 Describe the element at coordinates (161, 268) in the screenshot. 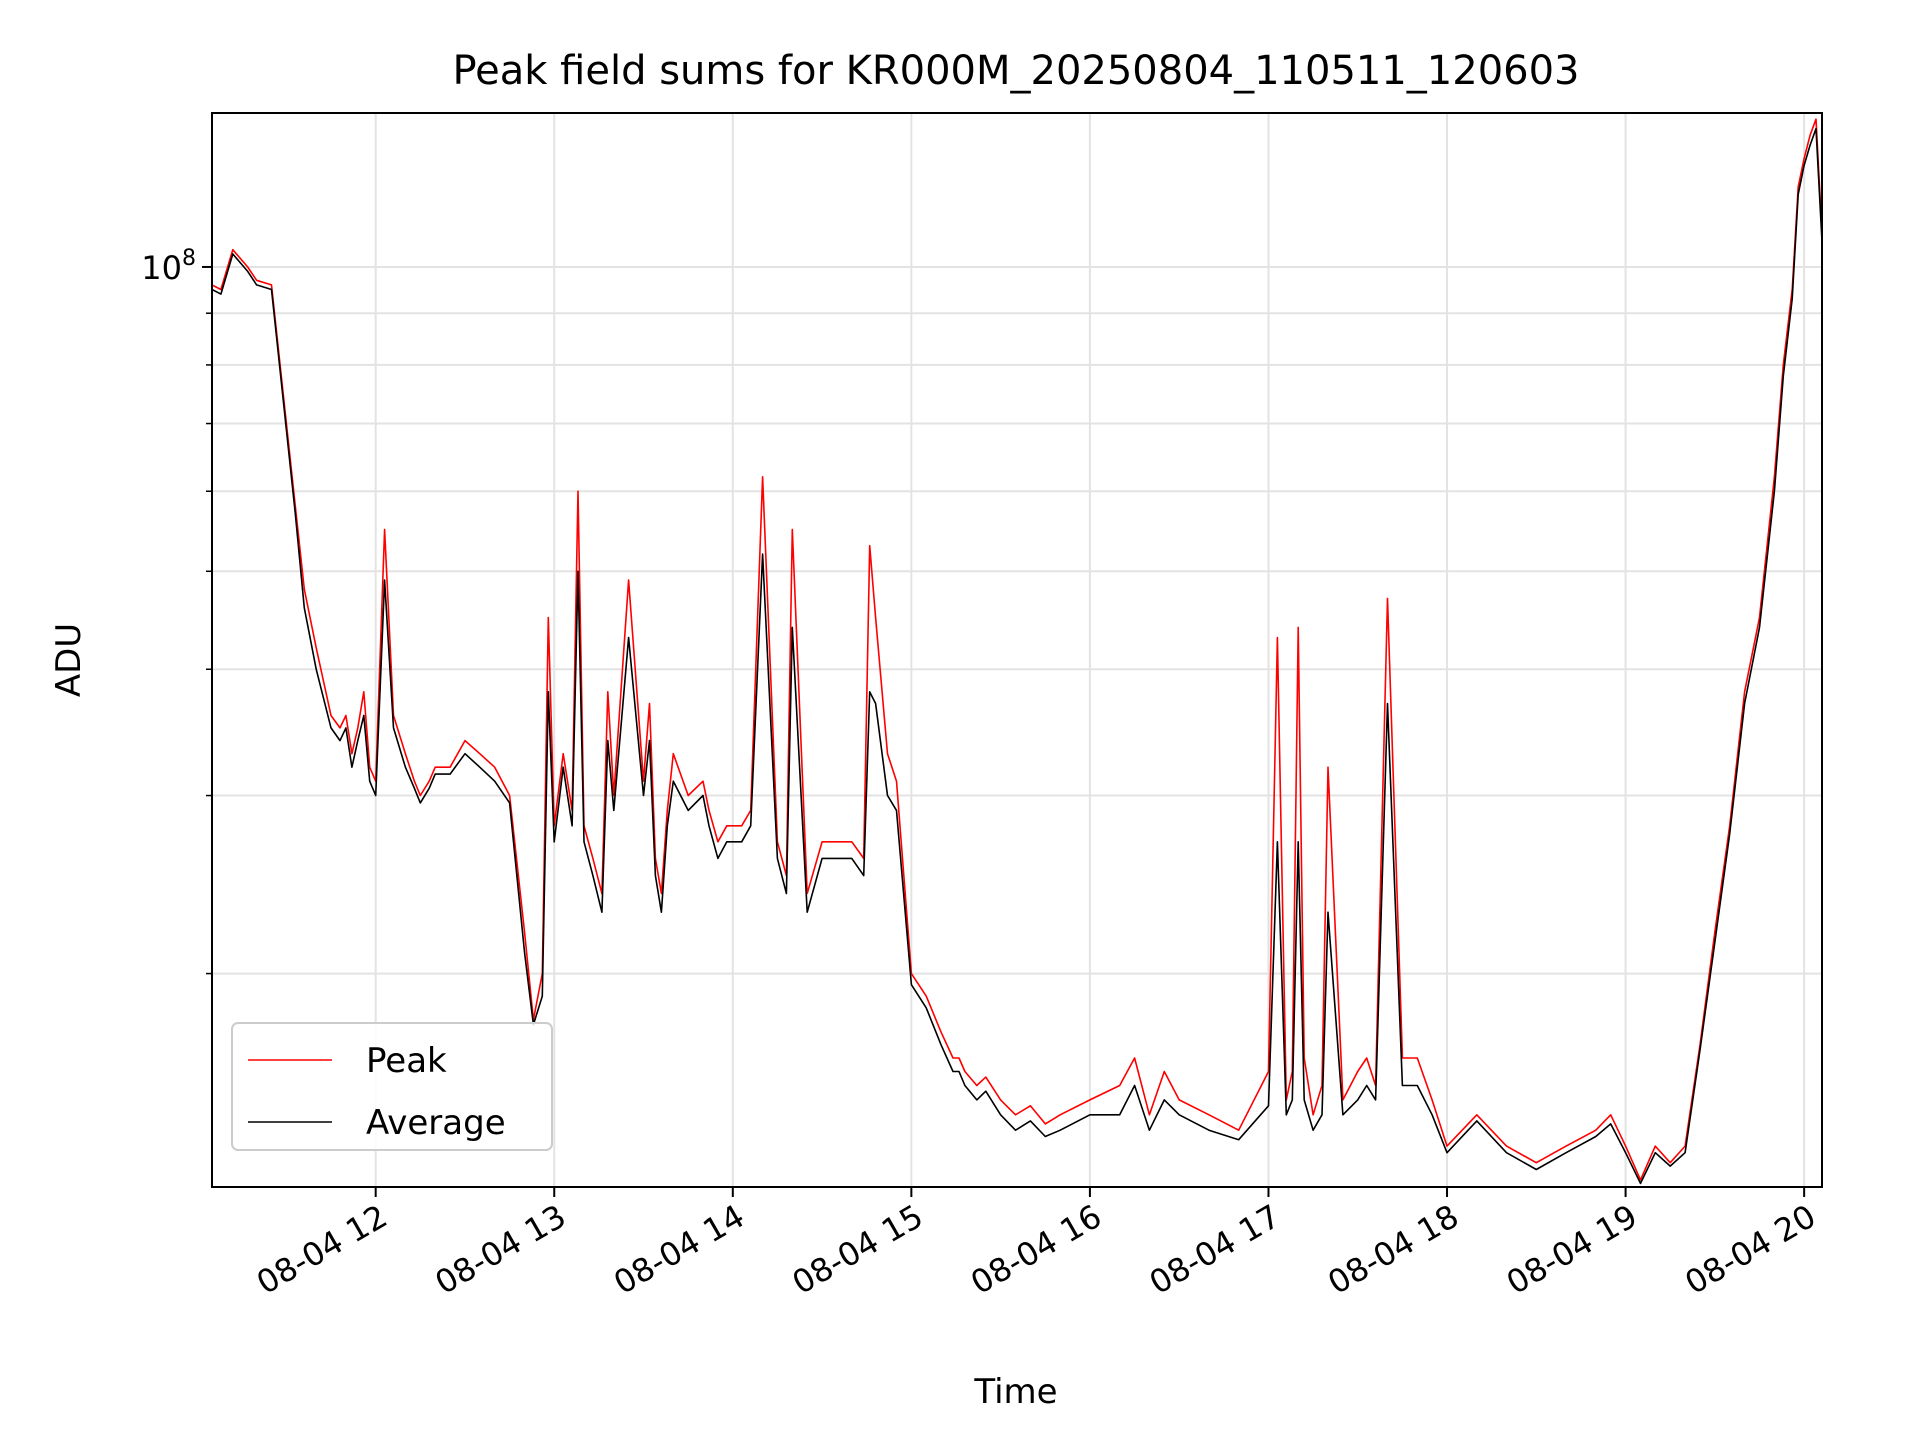

I see `y-tick-base: 10` at that location.